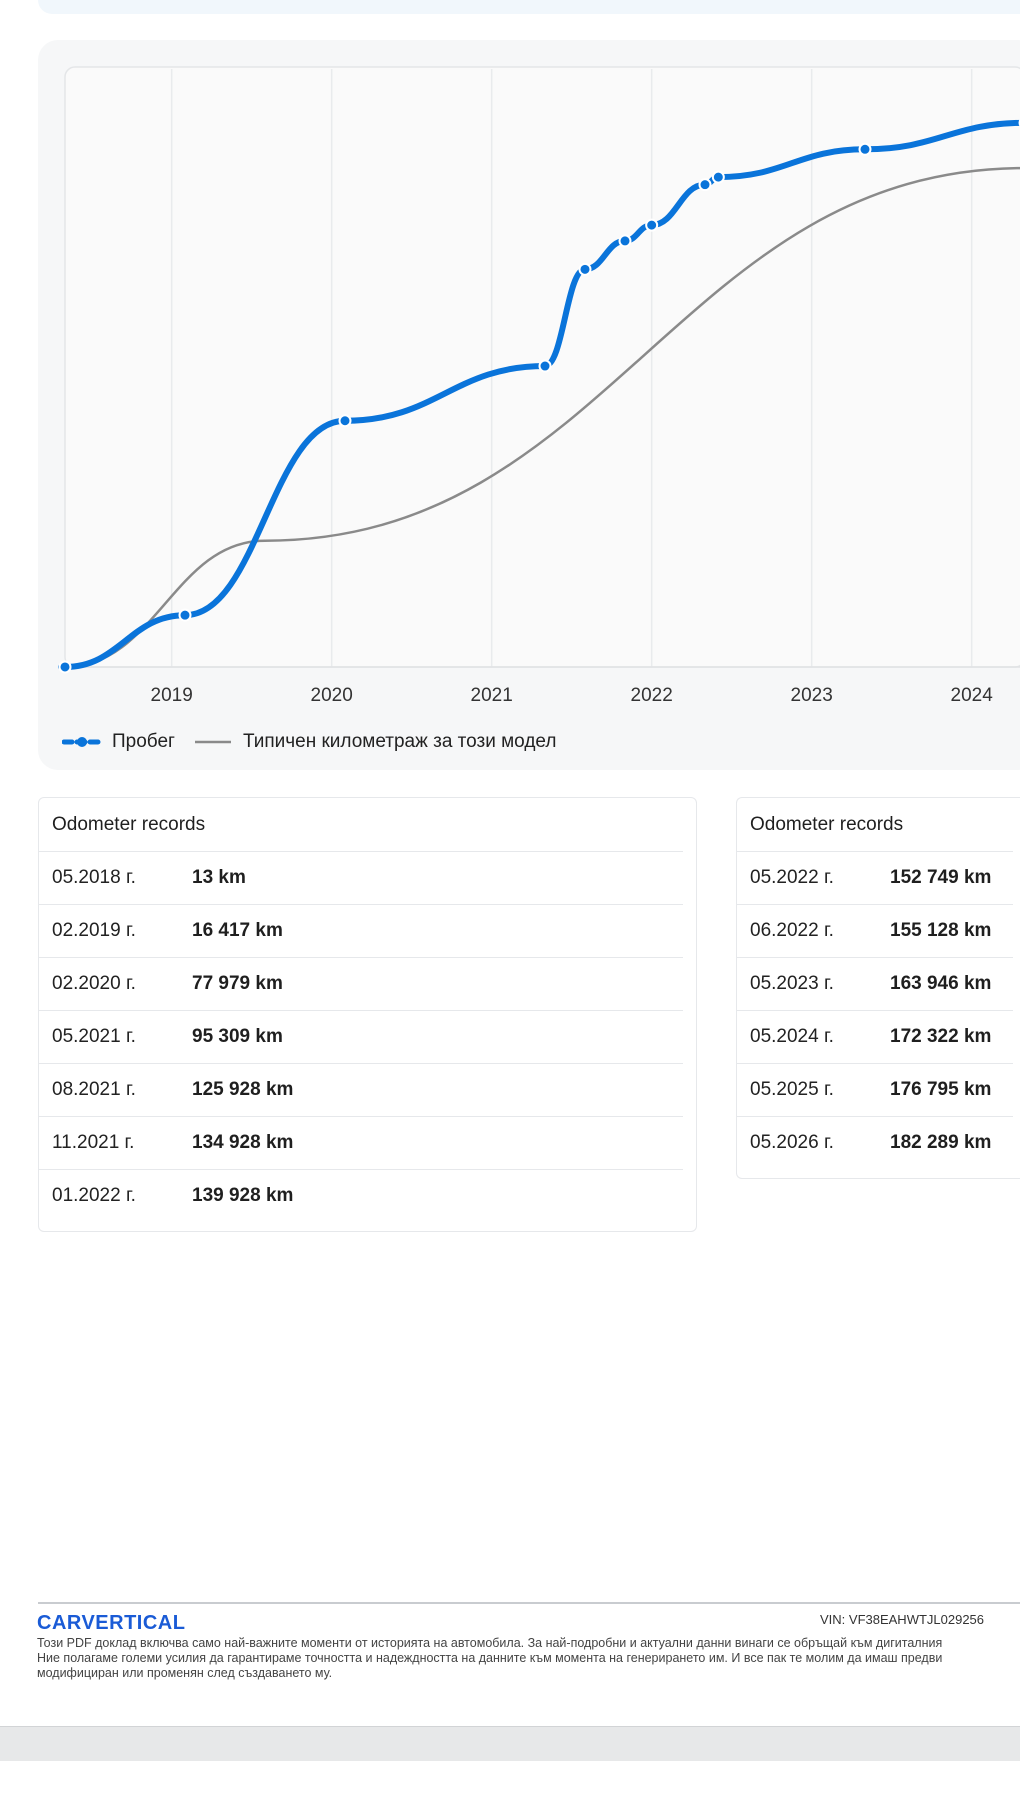 Image resolution: width=1020 pixels, height=1800 pixels. I want to click on x-tick-label: 2022, so click(652, 695).